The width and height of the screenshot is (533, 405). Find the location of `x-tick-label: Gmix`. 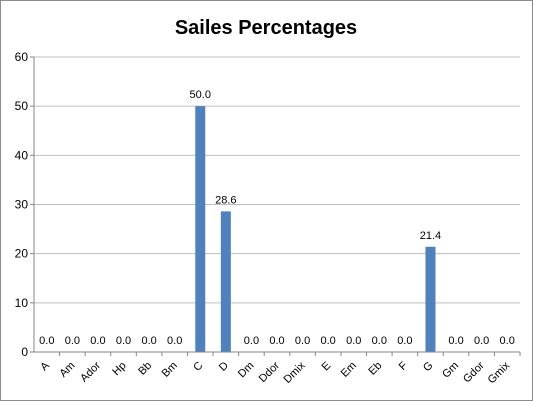

x-tick-label: Gmix is located at coordinates (499, 372).